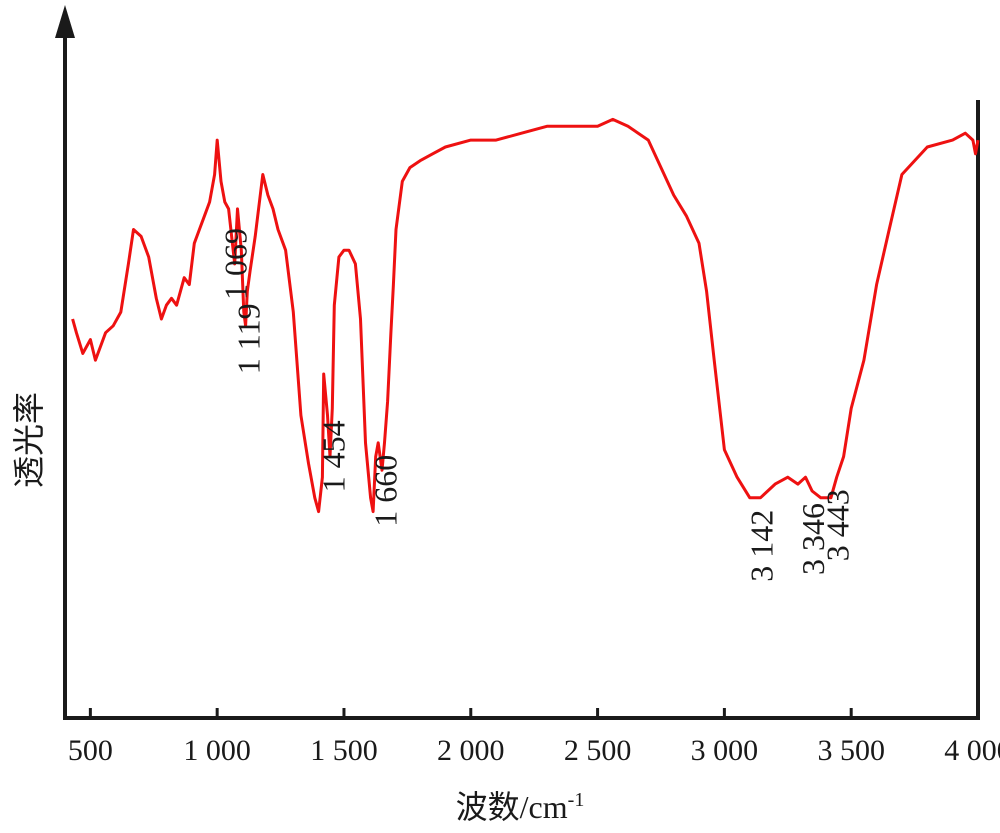 The height and width of the screenshot is (833, 1000). Describe the element at coordinates (576, 800) in the screenshot. I see `x-axis-title-sup: -1` at that location.